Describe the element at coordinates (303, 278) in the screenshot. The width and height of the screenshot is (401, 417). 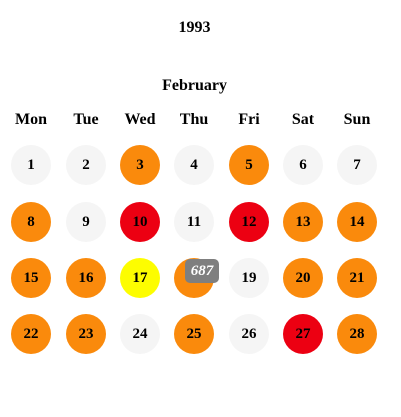
I see `day-cell-20: 20` at that location.